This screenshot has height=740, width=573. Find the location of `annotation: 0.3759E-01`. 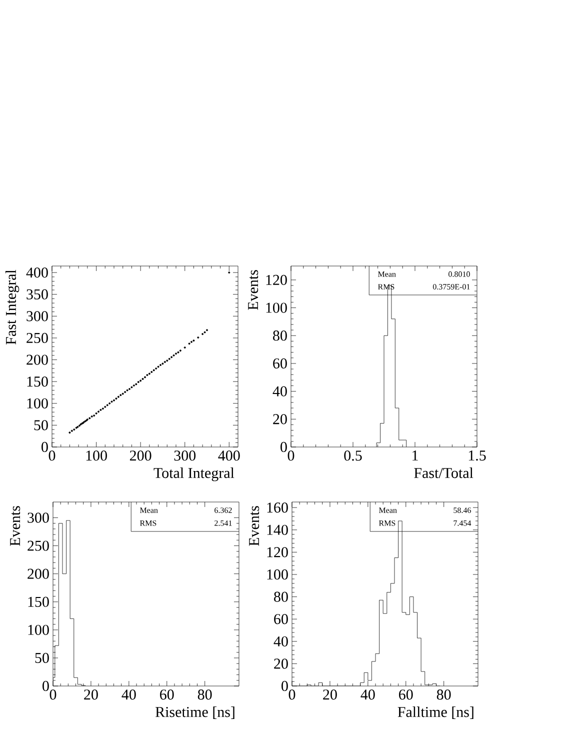

annotation: 0.3759E-01 is located at coordinates (451, 287).